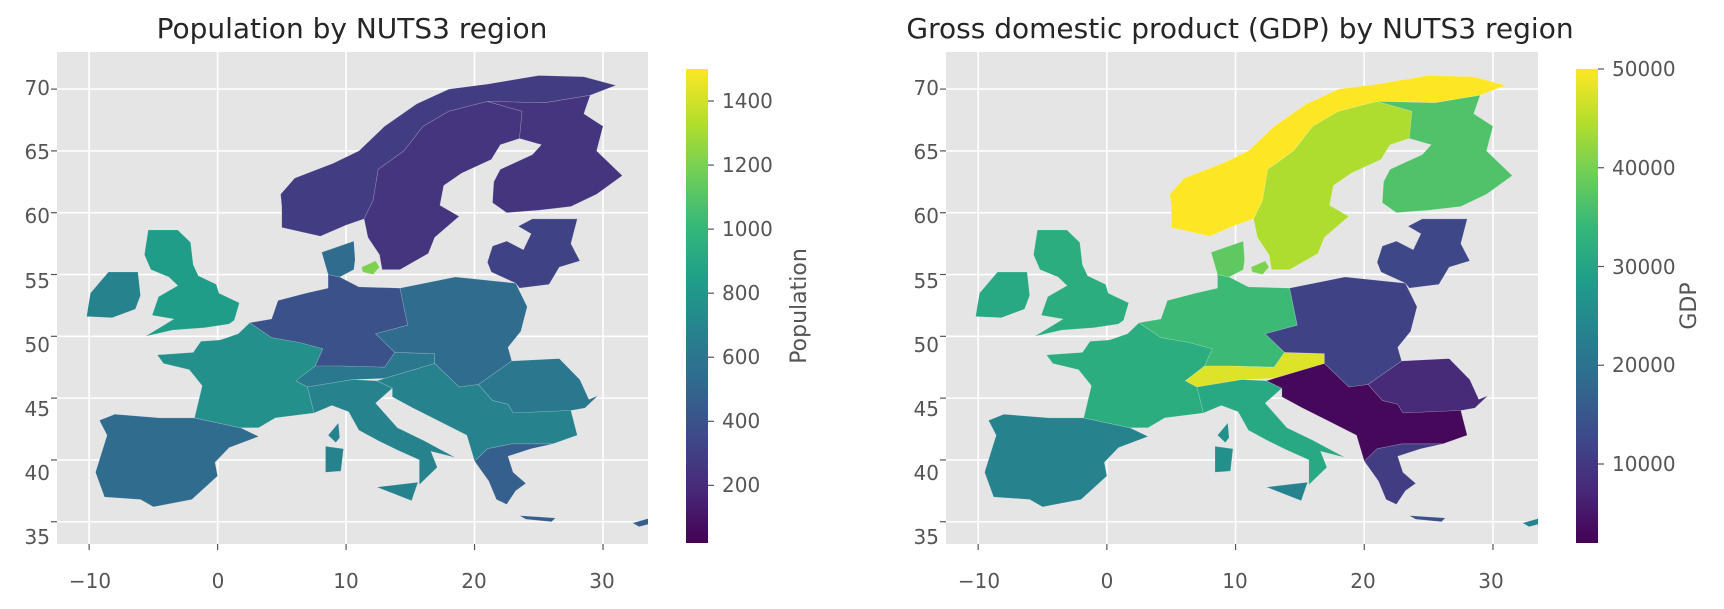 Image resolution: width=1724 pixels, height=609 pixels. Describe the element at coordinates (747, 165) in the screenshot. I see `colorbar-tick-label: 1200` at that location.